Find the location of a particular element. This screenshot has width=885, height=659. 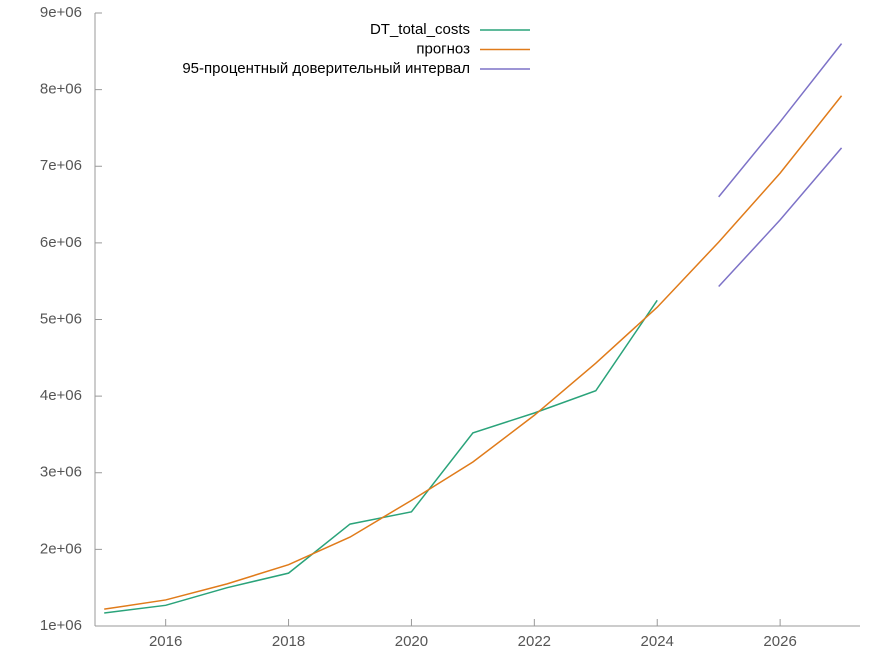

y-tick-label: 5e+06 is located at coordinates (61, 318).